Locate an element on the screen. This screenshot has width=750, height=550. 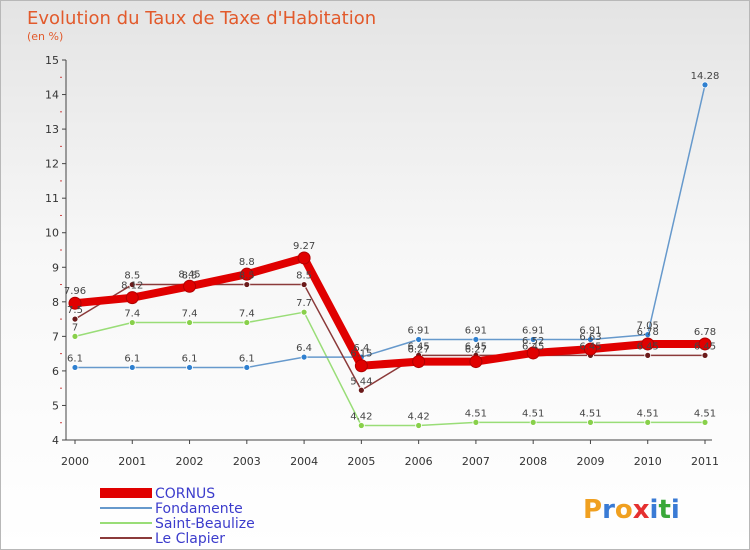
data-label-le-clapier: 7.5 is located at coordinates (75, 310).